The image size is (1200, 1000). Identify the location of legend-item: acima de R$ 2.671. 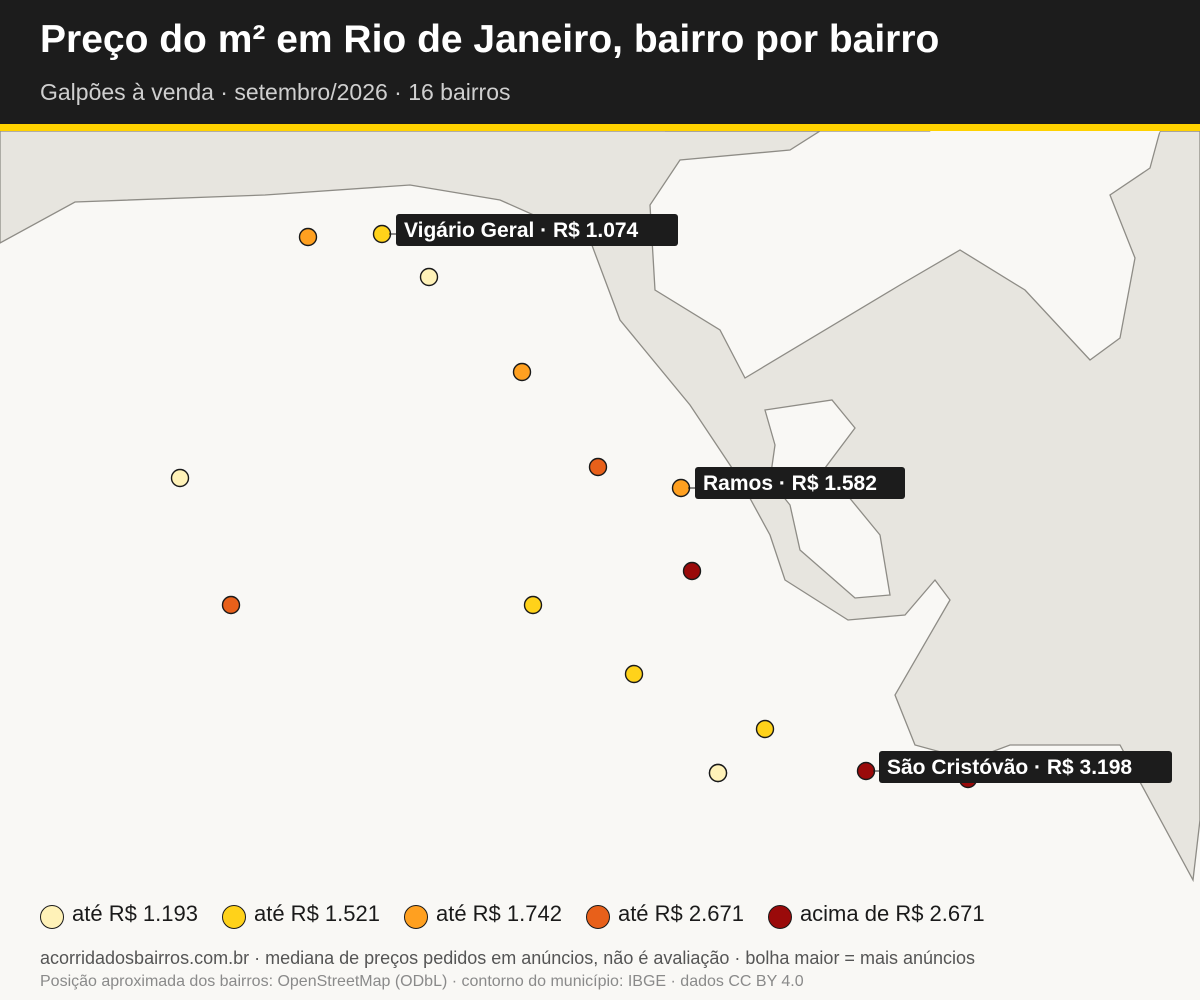
(876, 914).